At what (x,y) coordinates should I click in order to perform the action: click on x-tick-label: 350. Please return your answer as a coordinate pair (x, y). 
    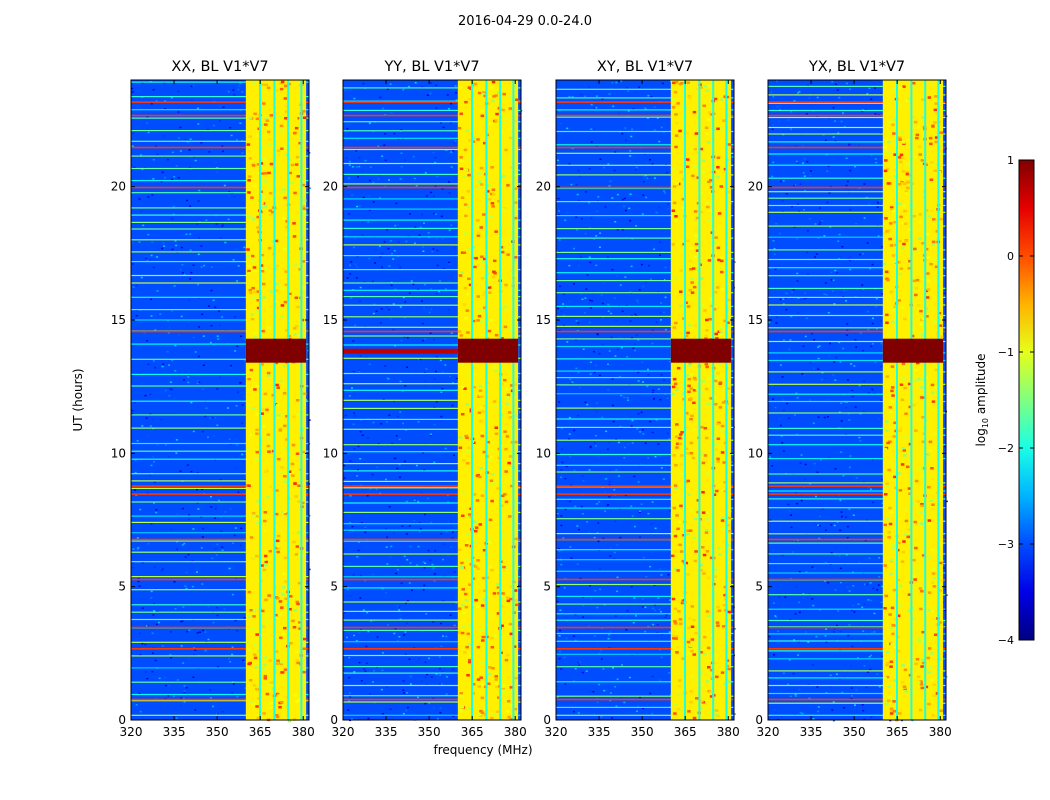
    Looking at the image, I should click on (854, 732).